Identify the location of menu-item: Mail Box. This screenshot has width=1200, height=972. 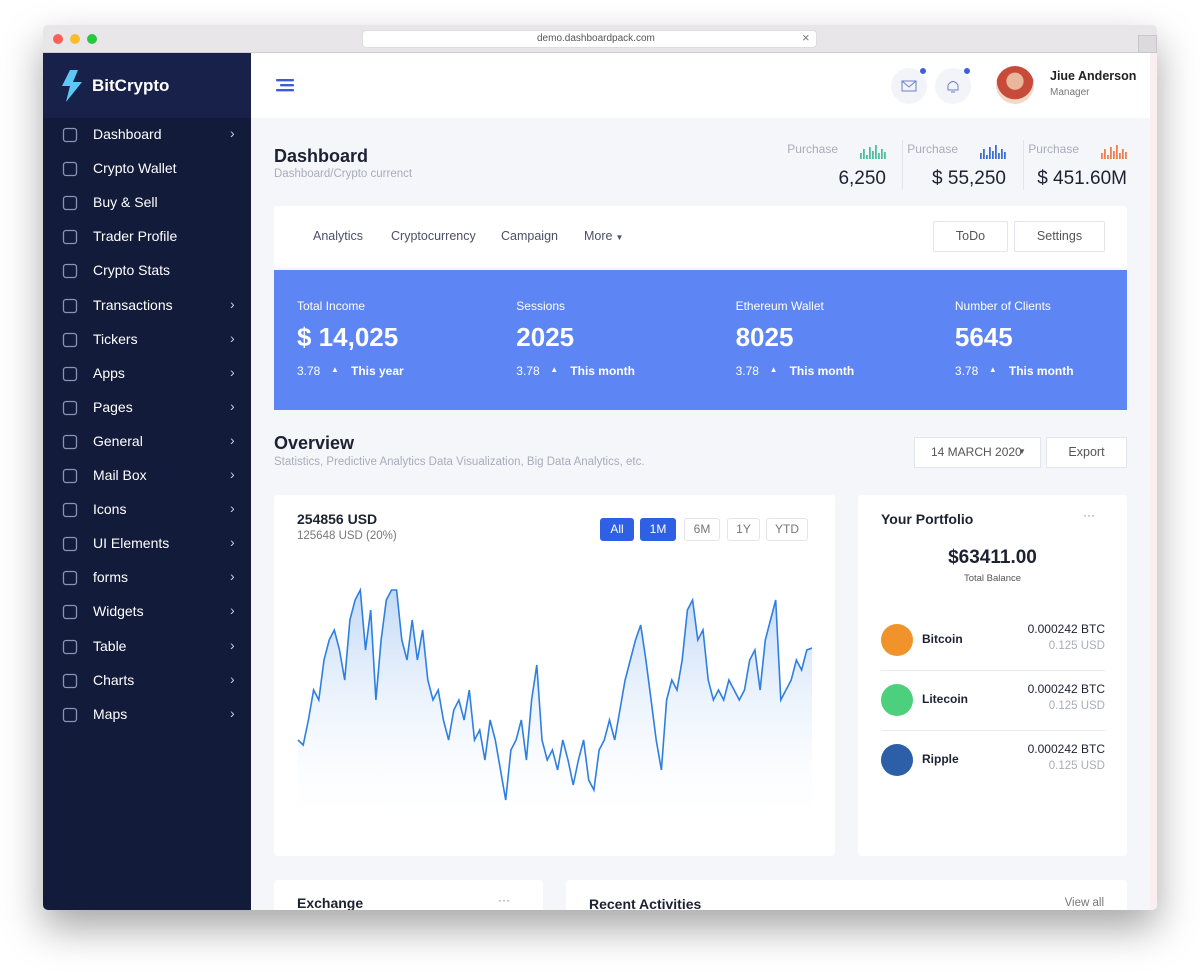
(120, 475).